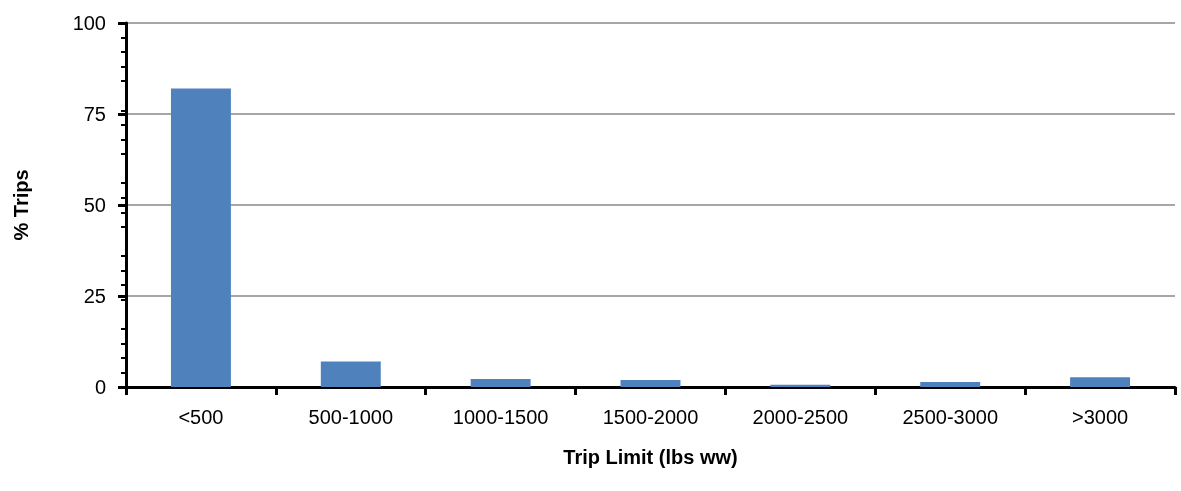 The image size is (1181, 491). What do you see at coordinates (201, 417) in the screenshot?
I see `x-tick-label: <500` at bounding box center [201, 417].